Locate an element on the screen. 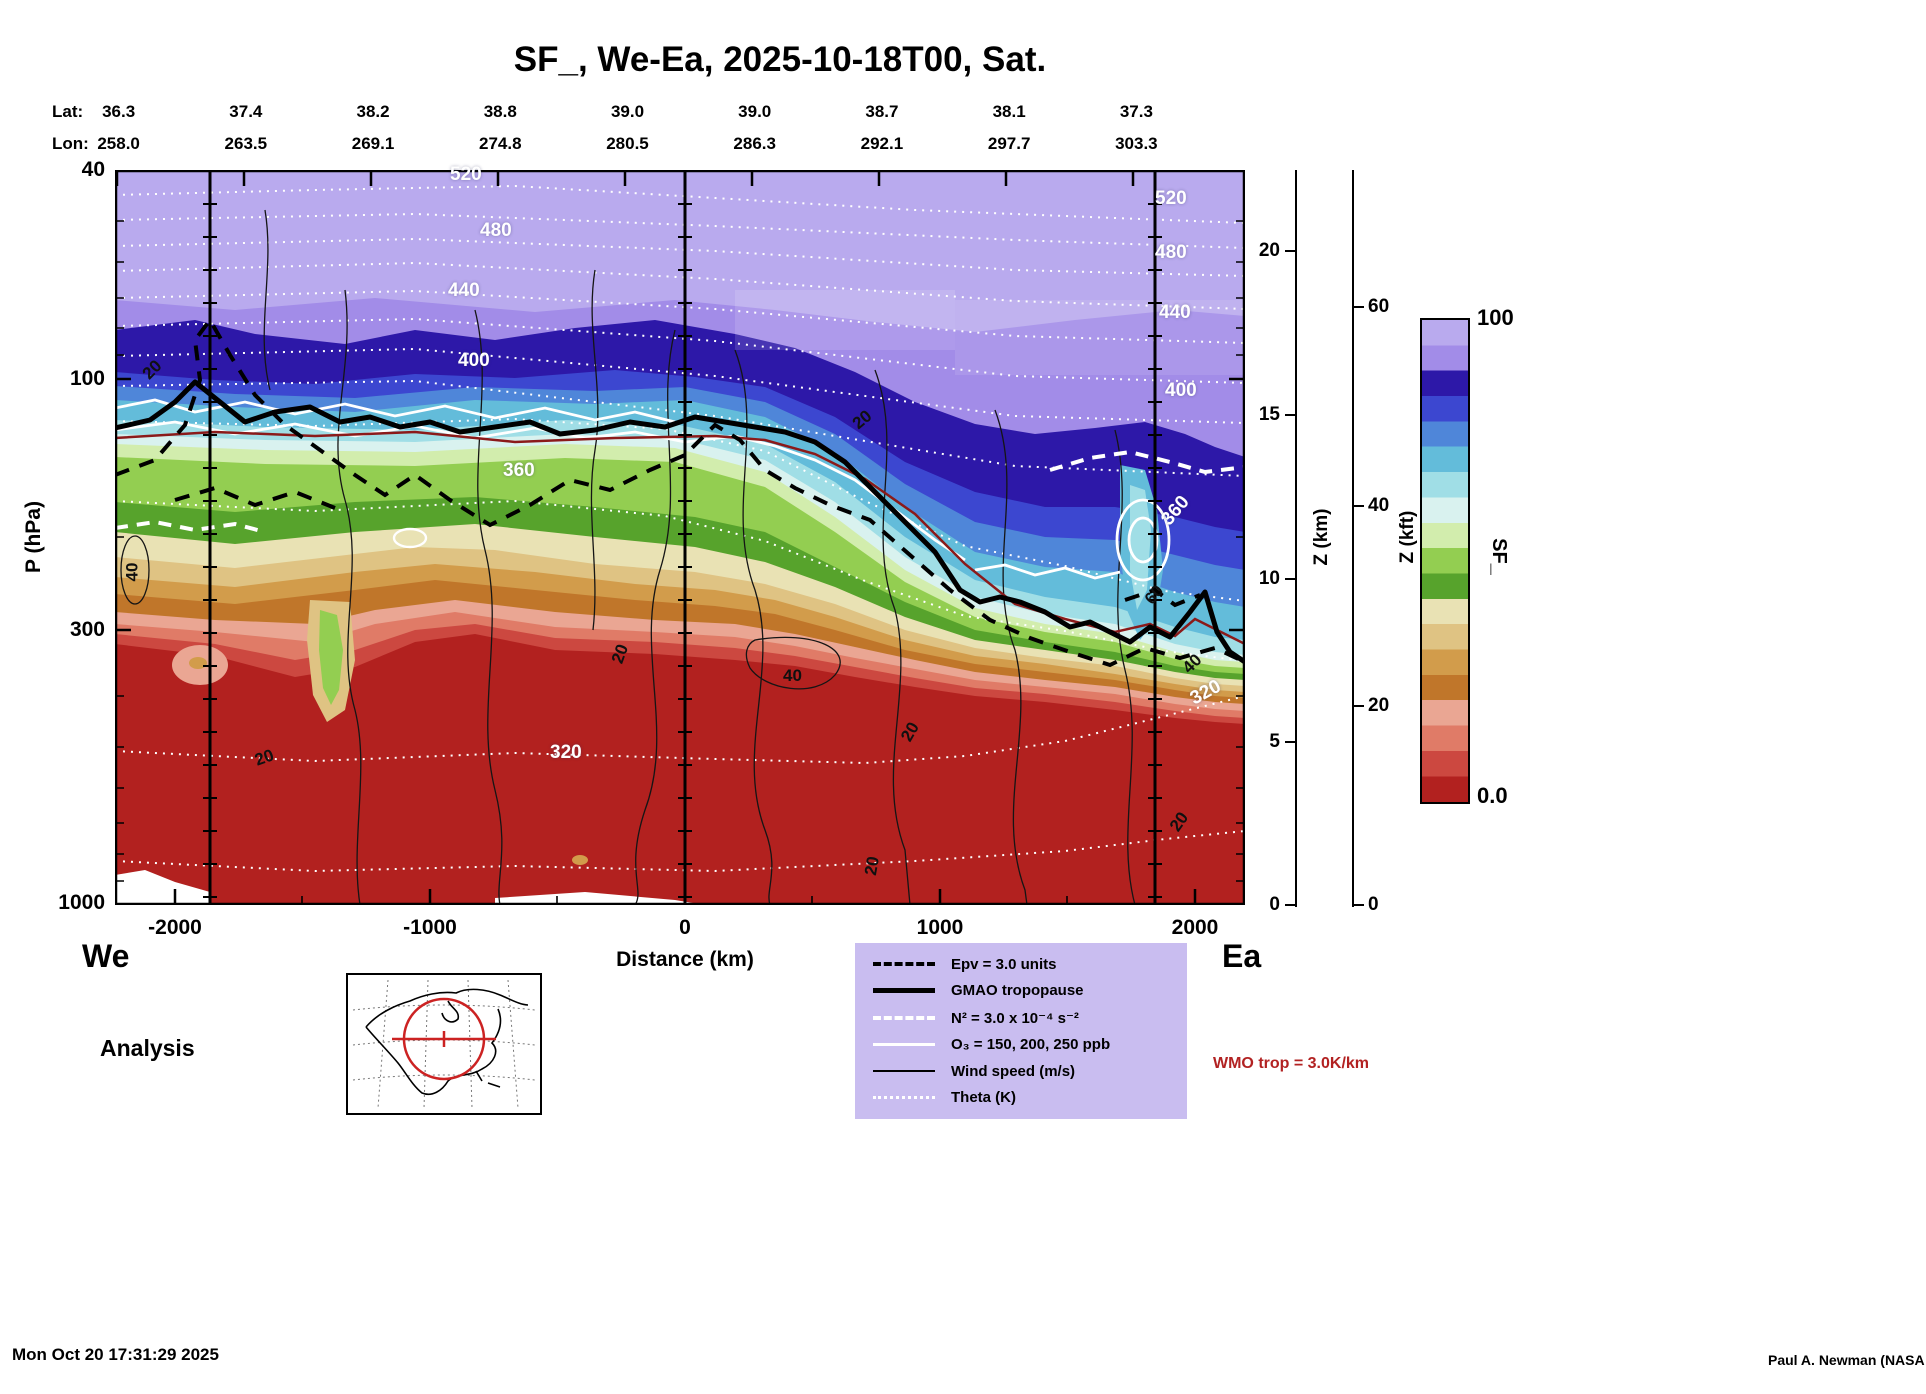 This screenshot has width=1926, height=1394. legend-item-epv: Epv = 3.0 units is located at coordinates (1021, 964).